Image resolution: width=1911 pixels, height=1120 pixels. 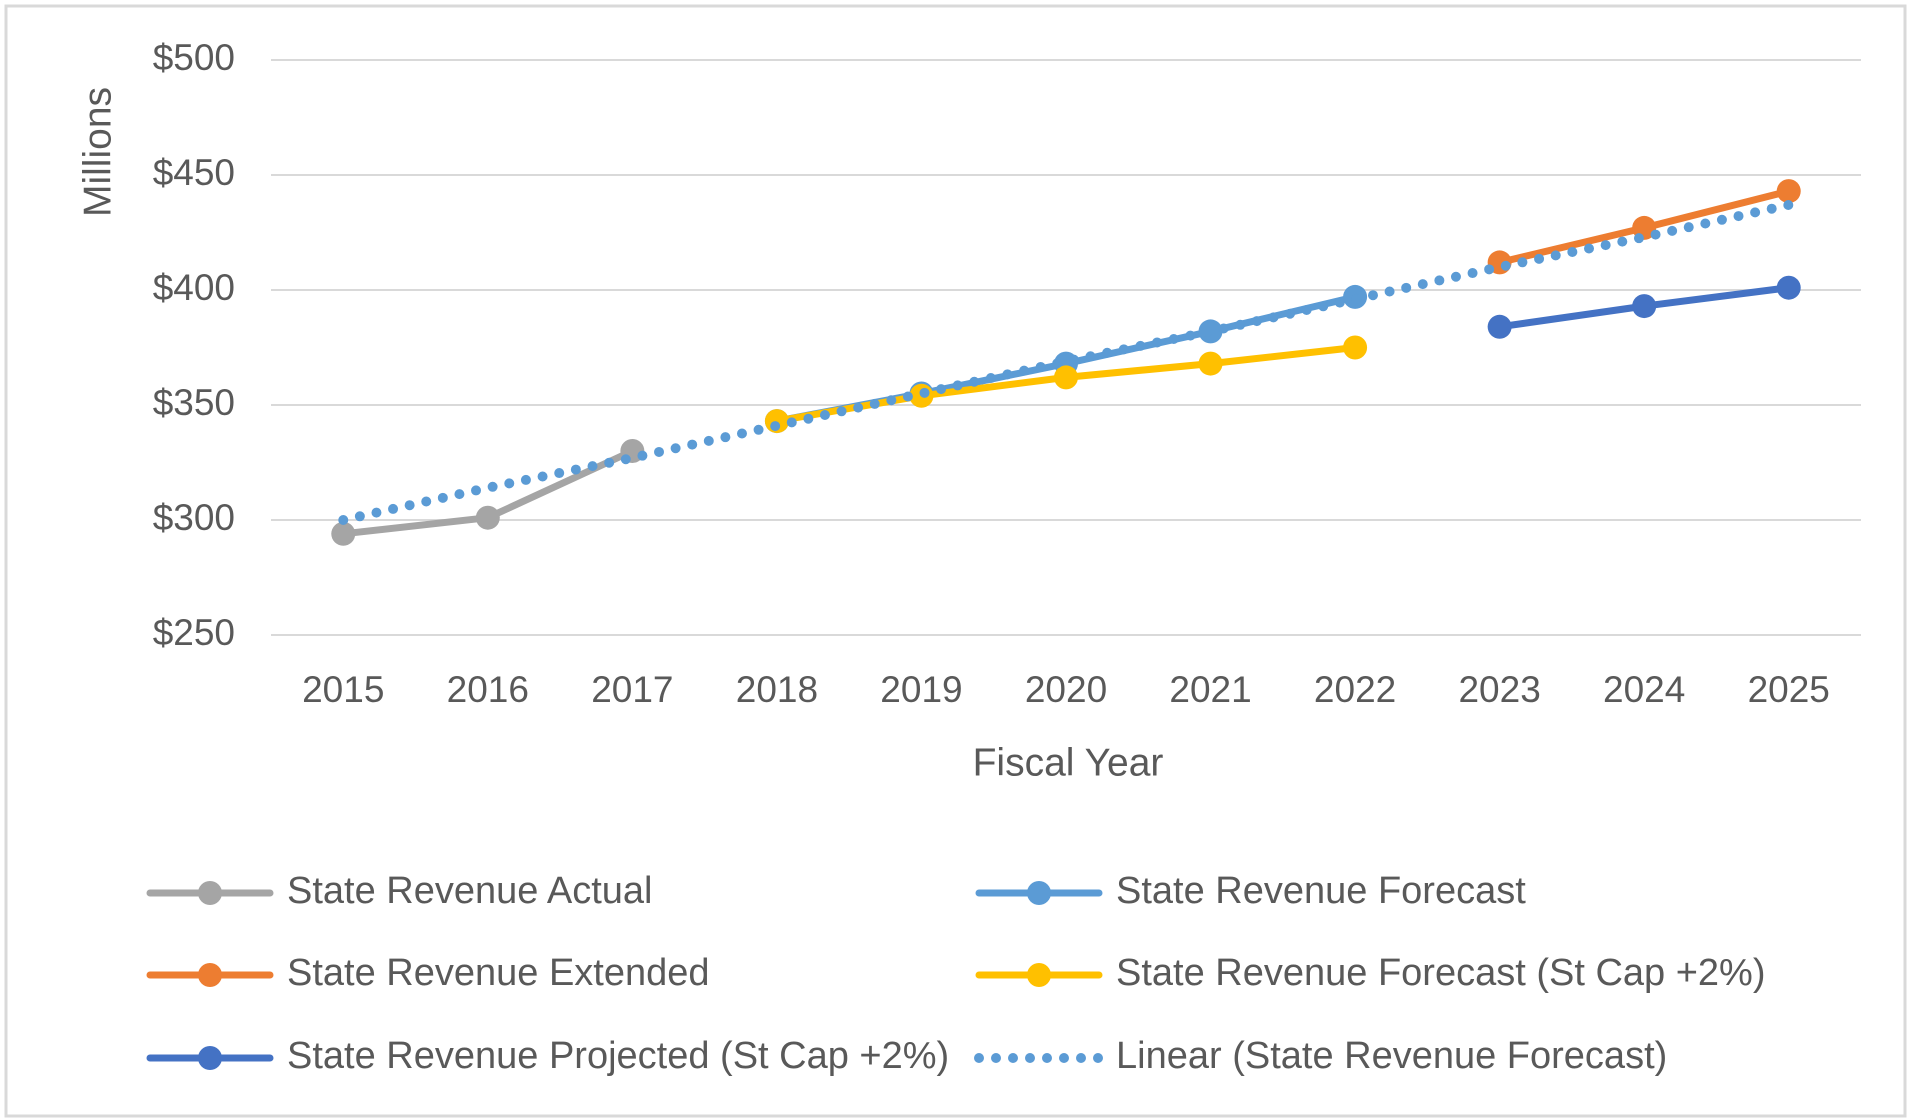 What do you see at coordinates (498, 973) in the screenshot?
I see `legend-label: State Revenue Extended` at bounding box center [498, 973].